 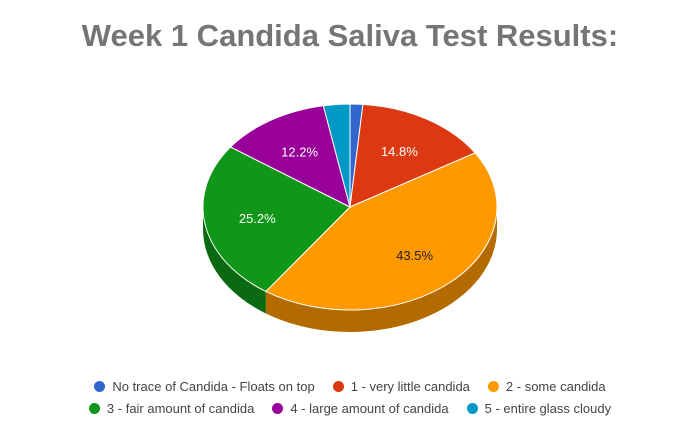 I want to click on legend-label: No trace of Candida - Floats on top, so click(x=213, y=386).